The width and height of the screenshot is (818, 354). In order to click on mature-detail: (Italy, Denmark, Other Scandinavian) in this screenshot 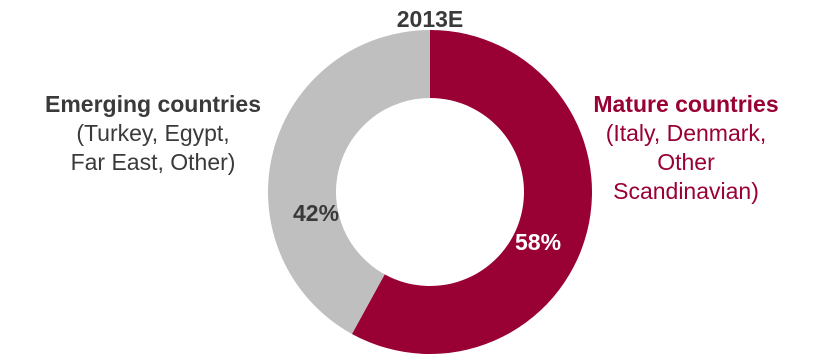, I will do `click(686, 162)`.